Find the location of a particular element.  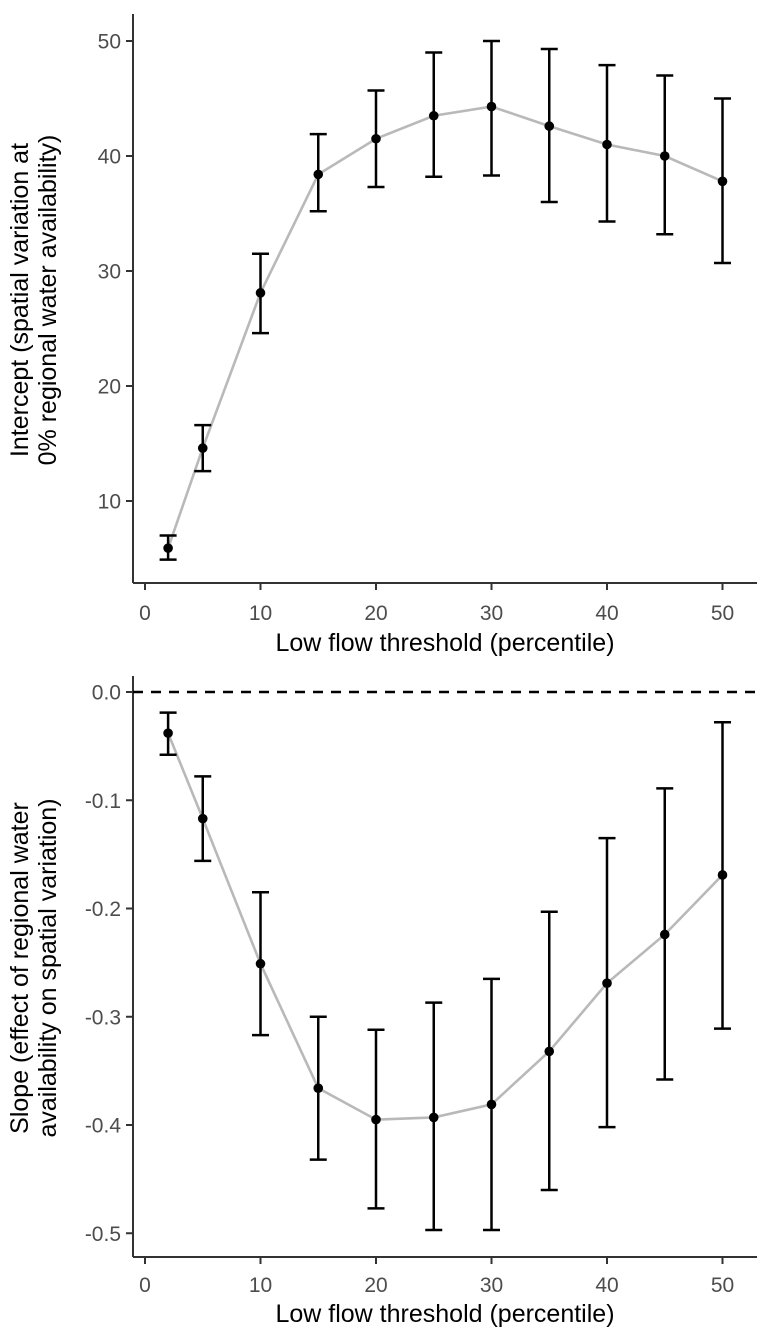

y-tick-label: -0.5 is located at coordinates (103, 1234).